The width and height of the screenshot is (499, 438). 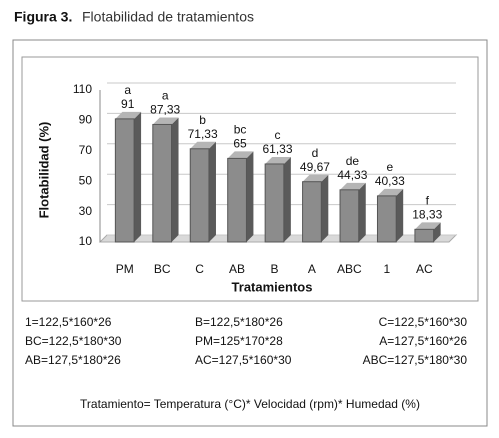 What do you see at coordinates (86, 150) in the screenshot?
I see `y-tick-label: 70` at bounding box center [86, 150].